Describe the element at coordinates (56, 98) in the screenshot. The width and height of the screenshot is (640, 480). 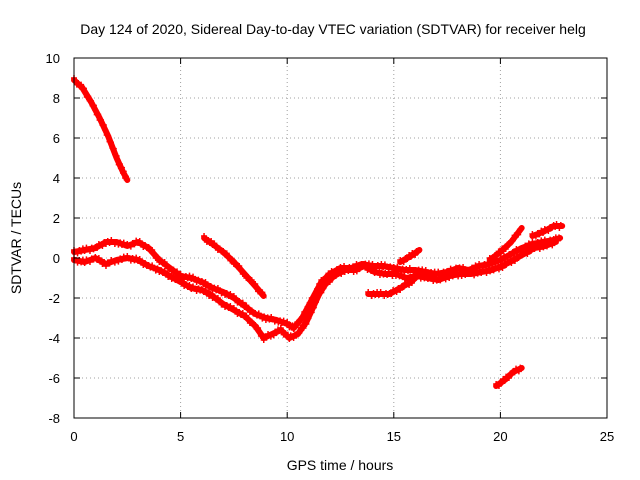
I see `y-tick-label: 8` at that location.